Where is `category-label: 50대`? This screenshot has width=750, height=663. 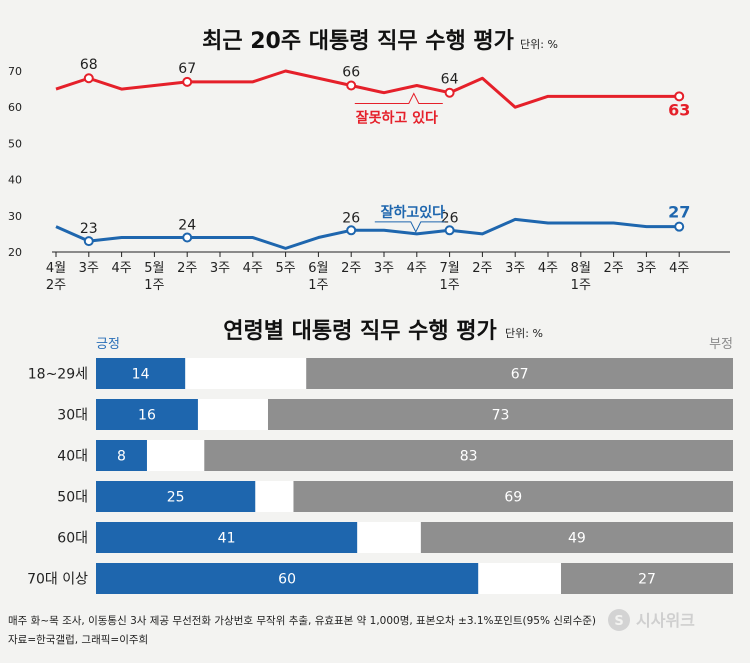
category-label: 50대 is located at coordinates (72, 498).